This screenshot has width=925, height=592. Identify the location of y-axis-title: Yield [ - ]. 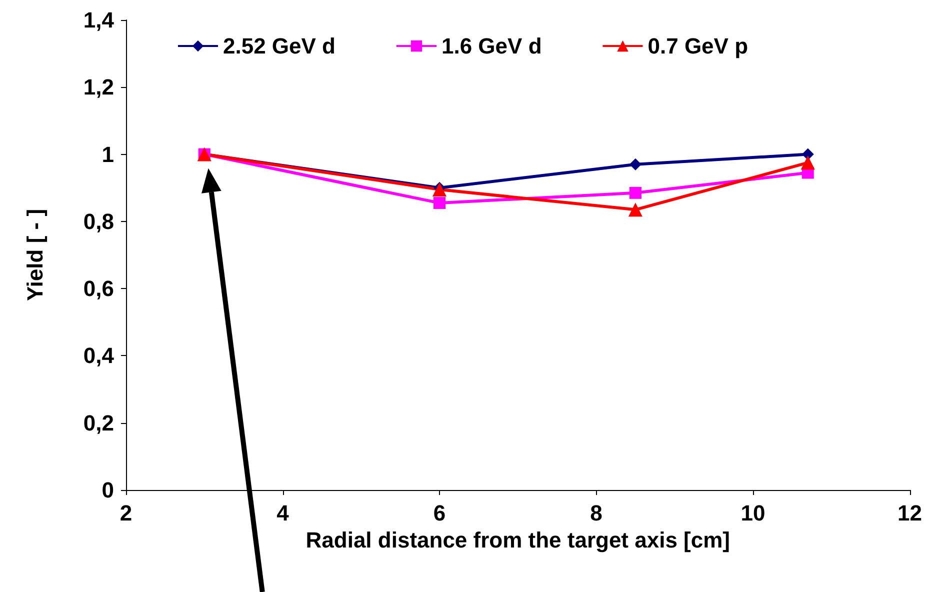
(35, 255).